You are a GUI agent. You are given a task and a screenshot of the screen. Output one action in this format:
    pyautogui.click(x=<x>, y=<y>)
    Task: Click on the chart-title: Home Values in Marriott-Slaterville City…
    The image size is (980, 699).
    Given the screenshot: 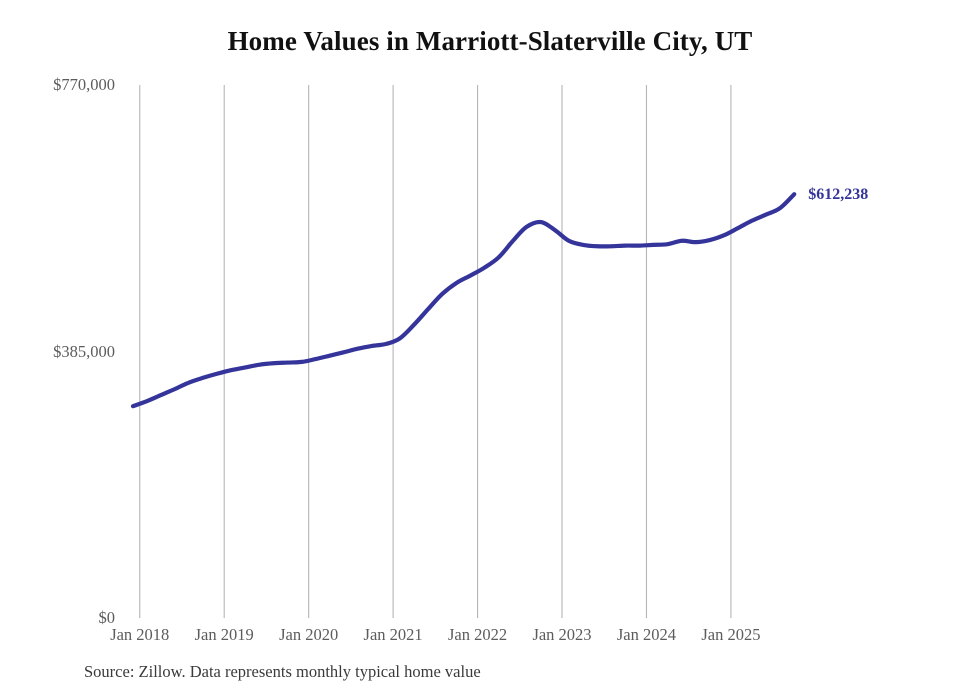 What is the action you would take?
    pyautogui.click(x=490, y=41)
    